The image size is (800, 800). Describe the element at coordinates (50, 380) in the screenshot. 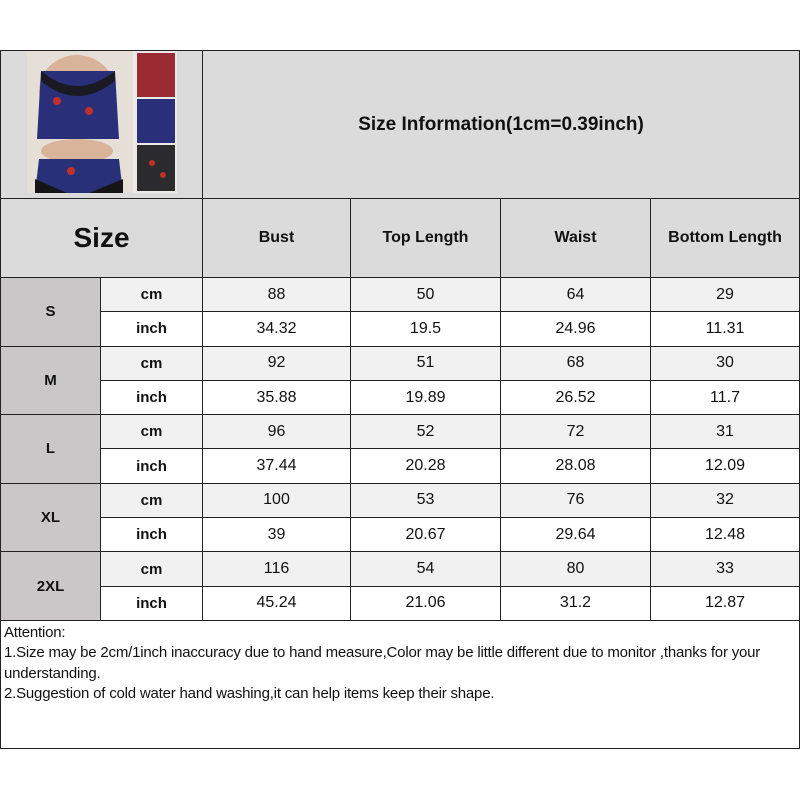

I see `size-label: M` at that location.